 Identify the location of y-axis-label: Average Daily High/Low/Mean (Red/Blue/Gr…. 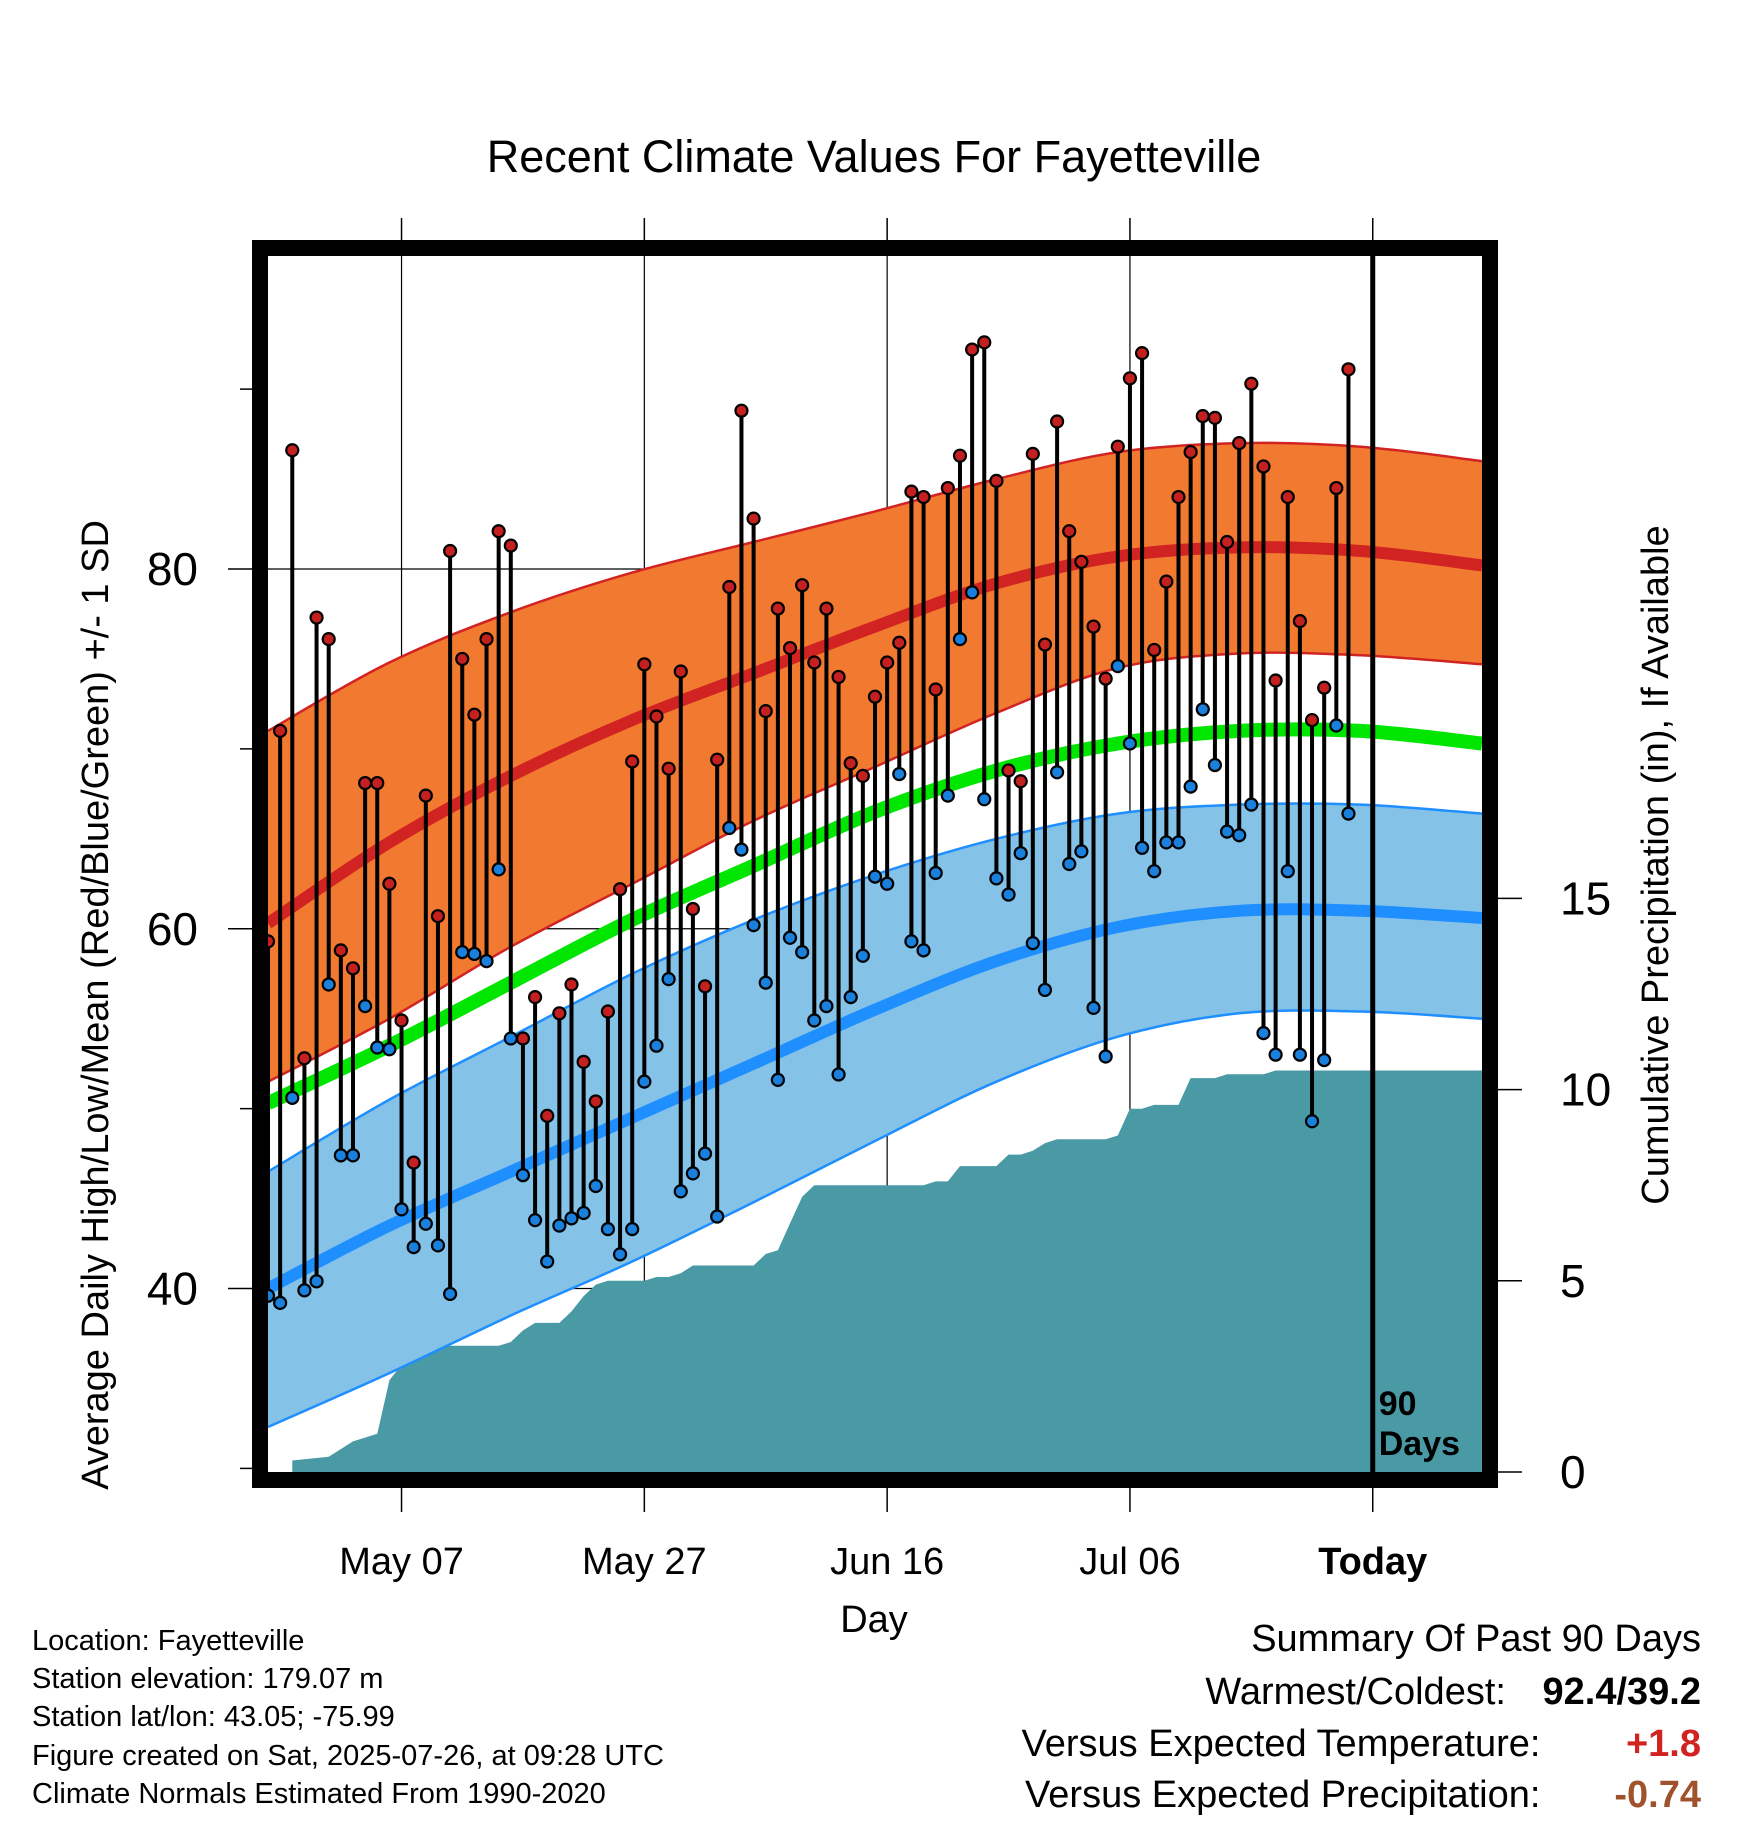
(96, 1005).